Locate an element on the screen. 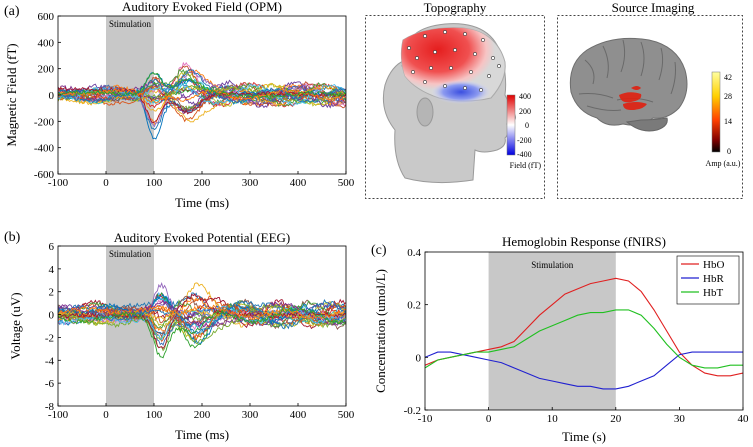 This screenshot has height=447, width=753. y-axis-label: Concentration (umol/L) is located at coordinates (380, 331).